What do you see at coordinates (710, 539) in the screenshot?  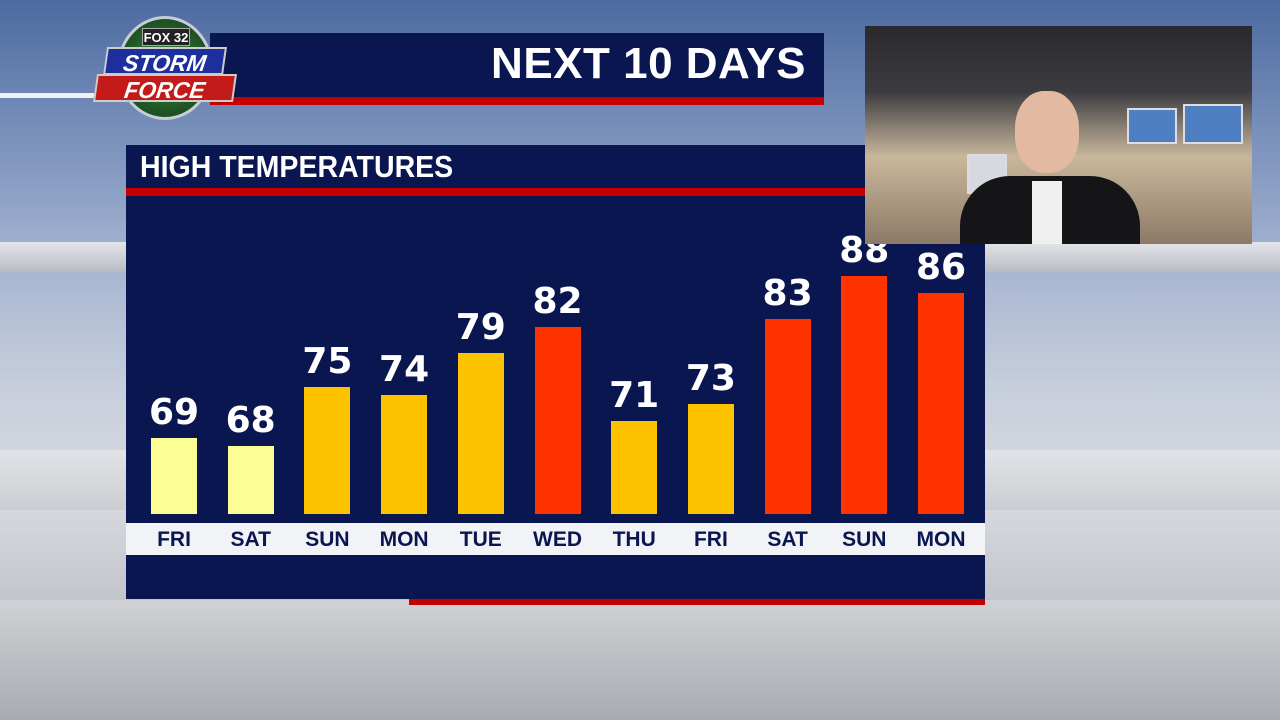 I see `day-label-7: FRI` at bounding box center [710, 539].